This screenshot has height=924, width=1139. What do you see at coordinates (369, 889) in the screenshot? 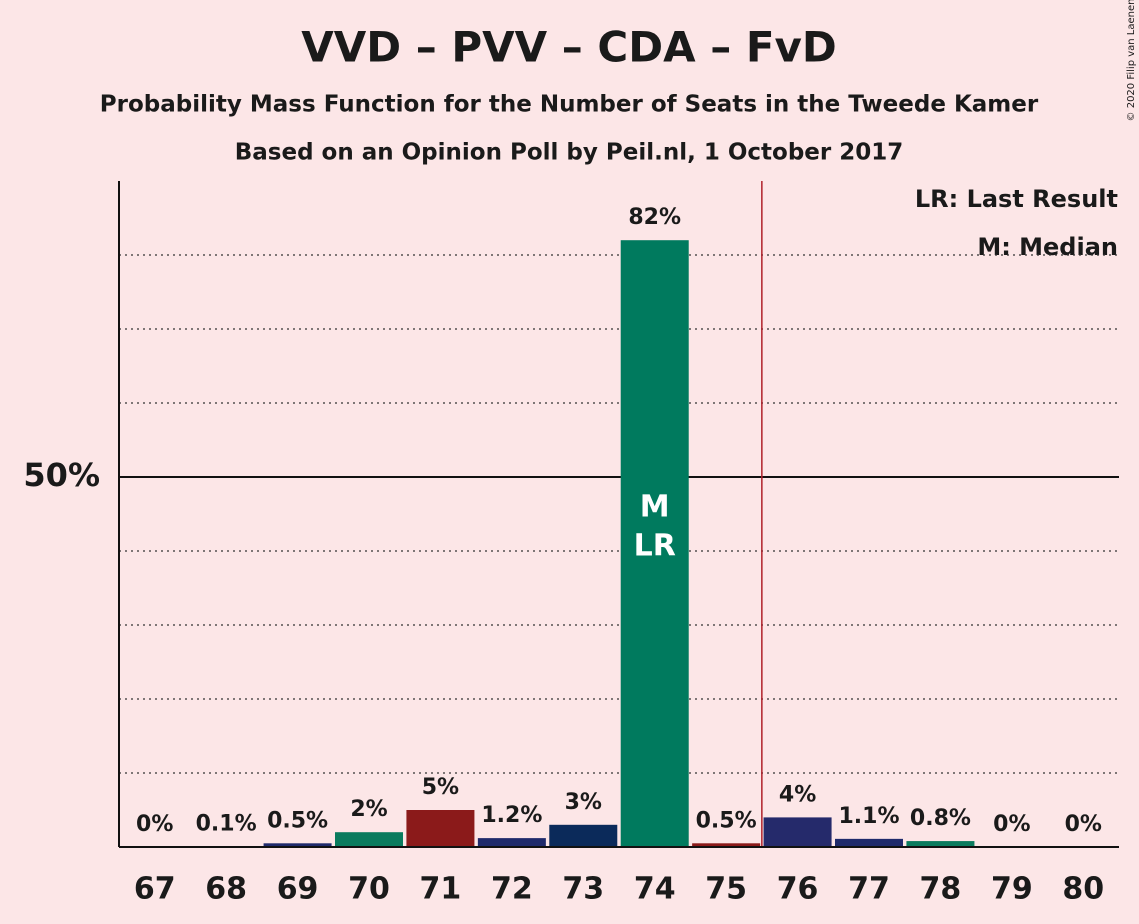
I see `x-tick-label: 70` at bounding box center [369, 889].